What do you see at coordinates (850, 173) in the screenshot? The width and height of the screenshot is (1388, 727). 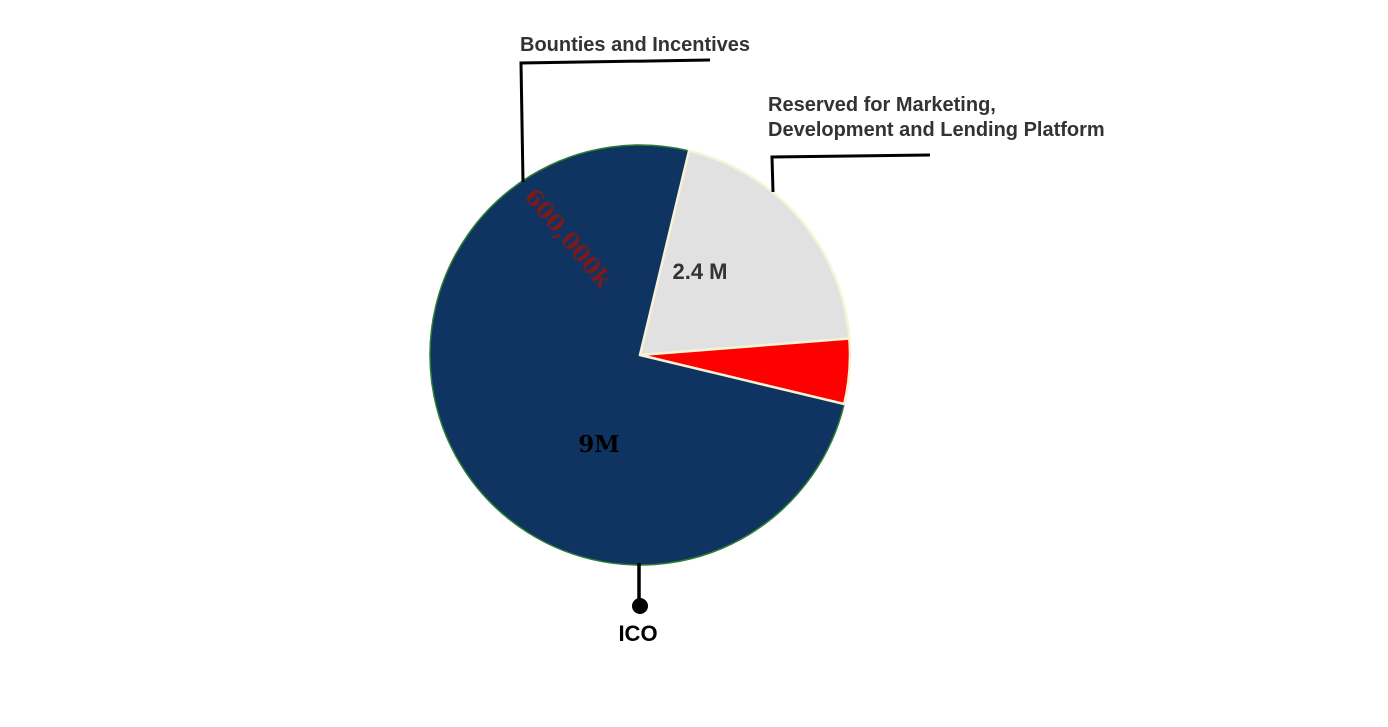 I see `leader-line-reserved` at bounding box center [850, 173].